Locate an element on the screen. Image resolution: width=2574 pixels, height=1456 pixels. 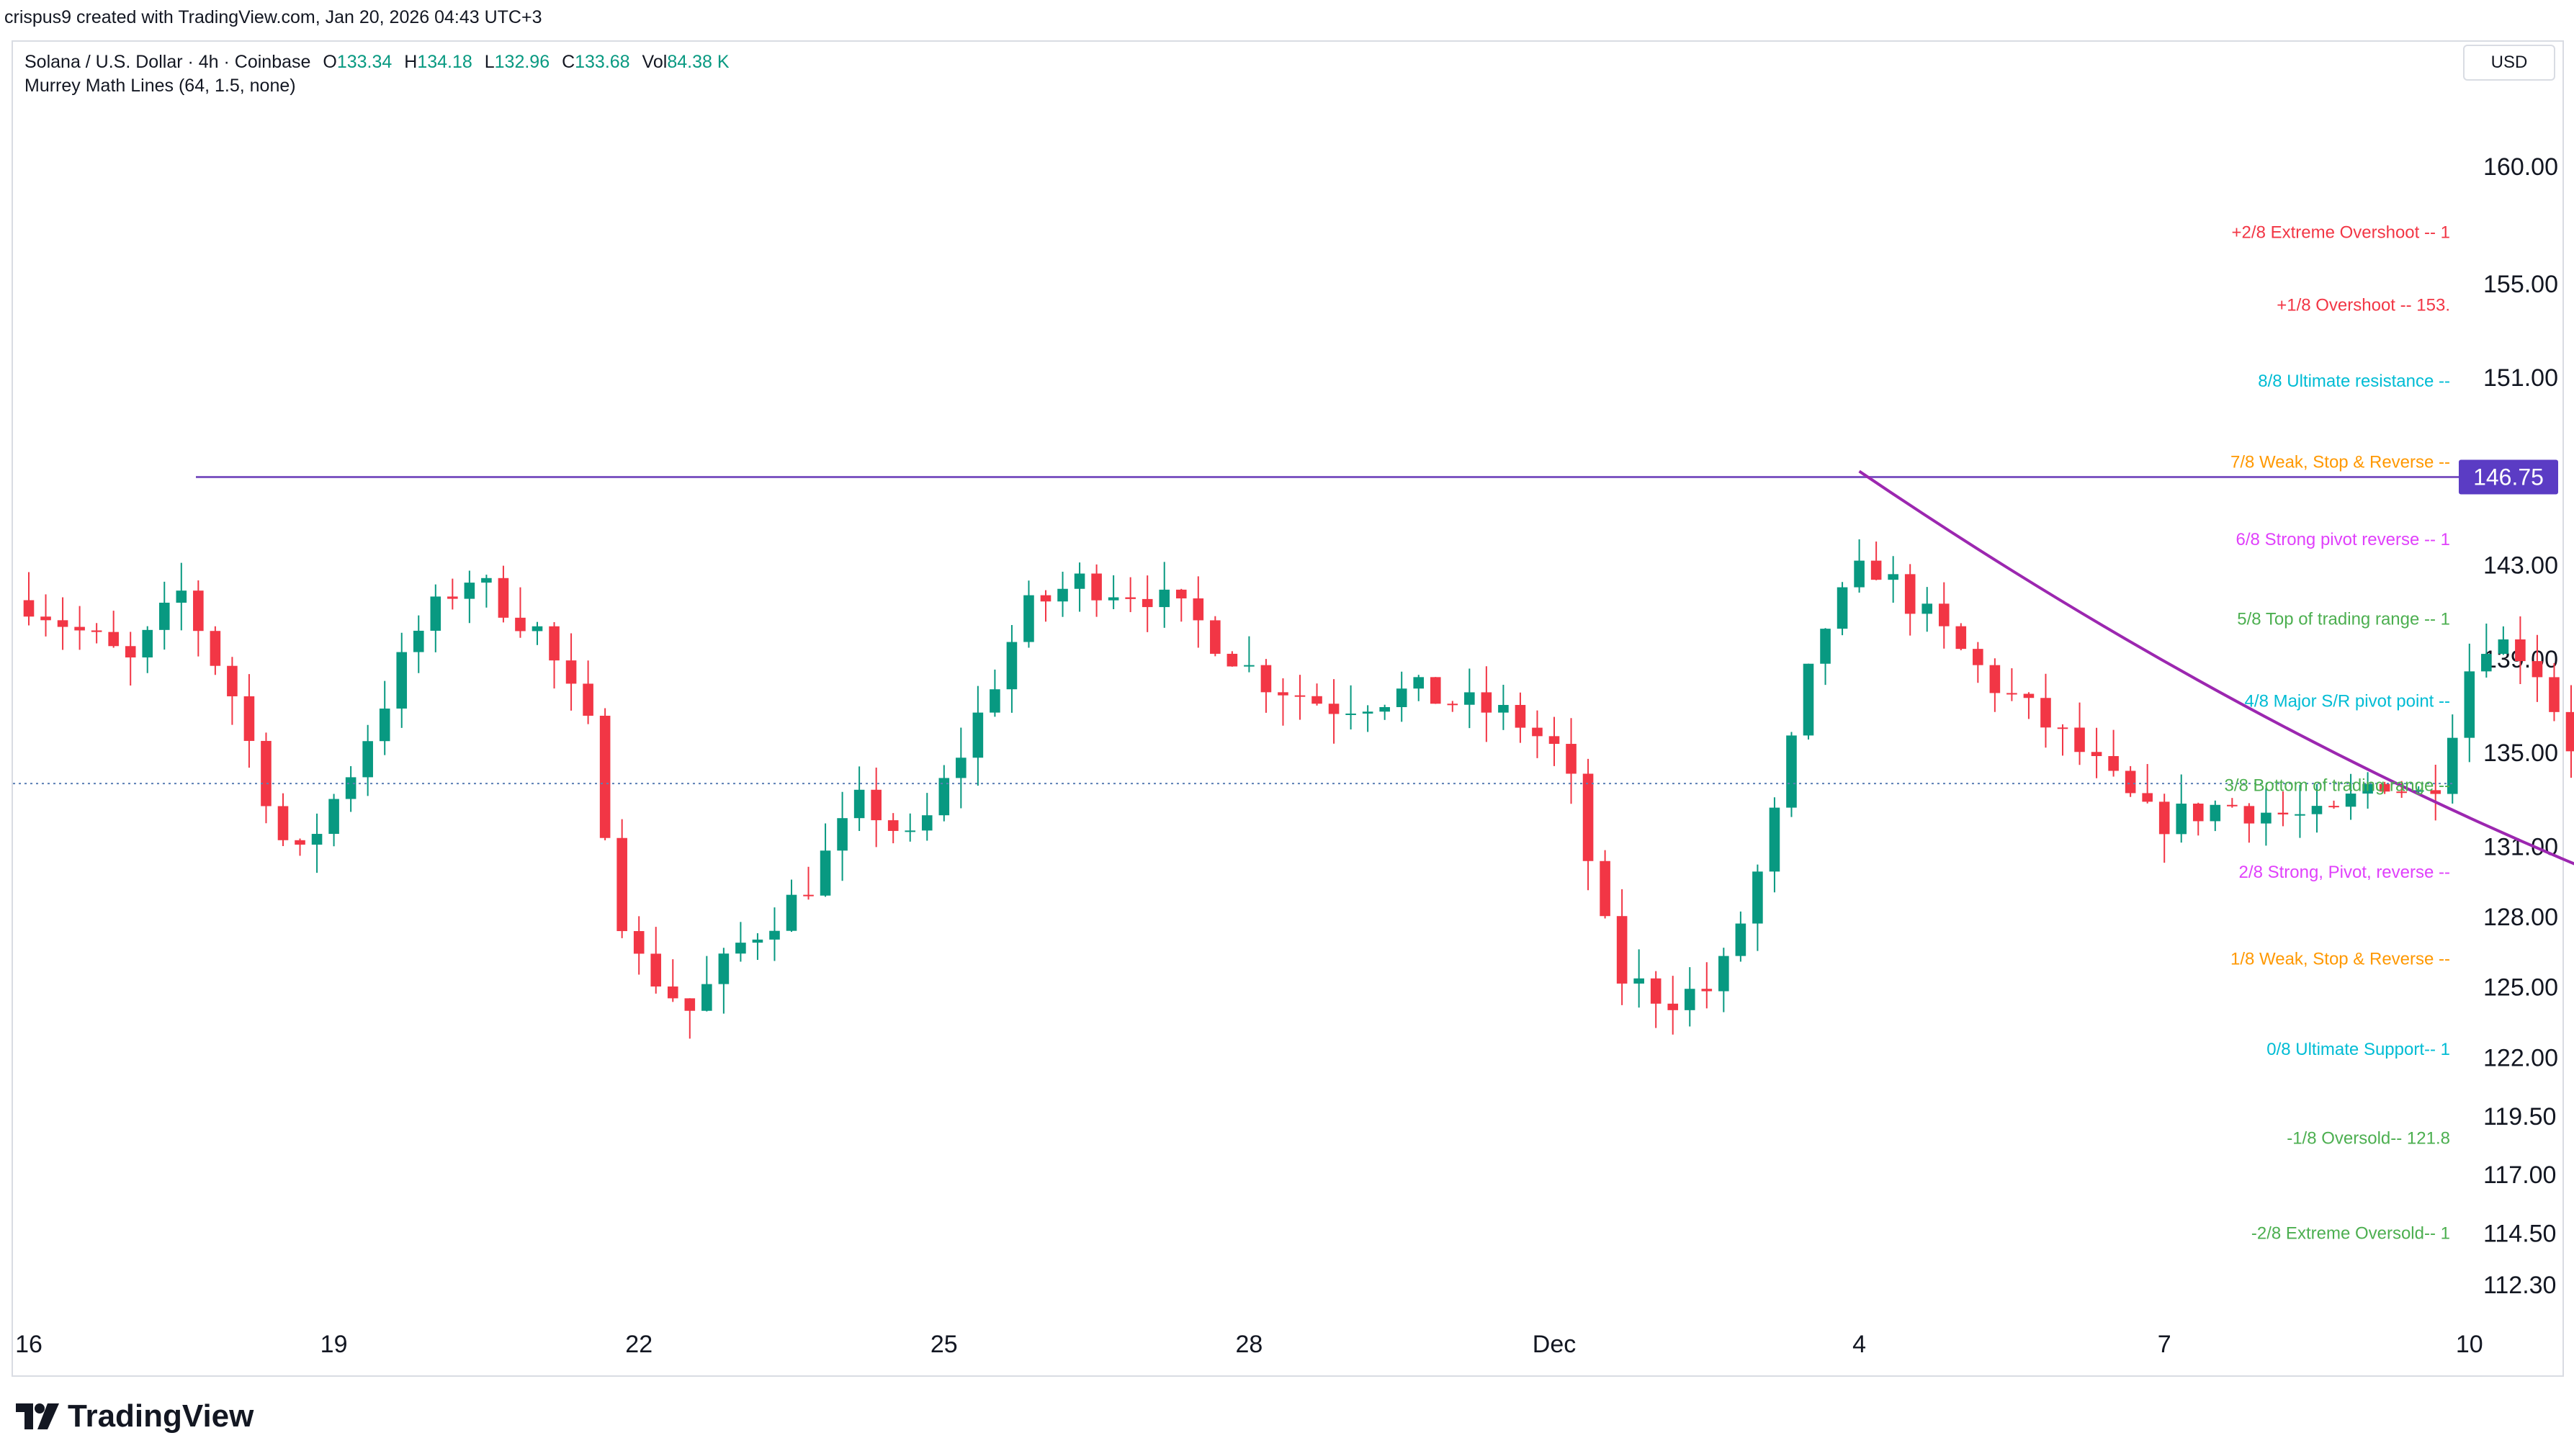
y-tick-label: 112.30 is located at coordinates (2519, 1285).